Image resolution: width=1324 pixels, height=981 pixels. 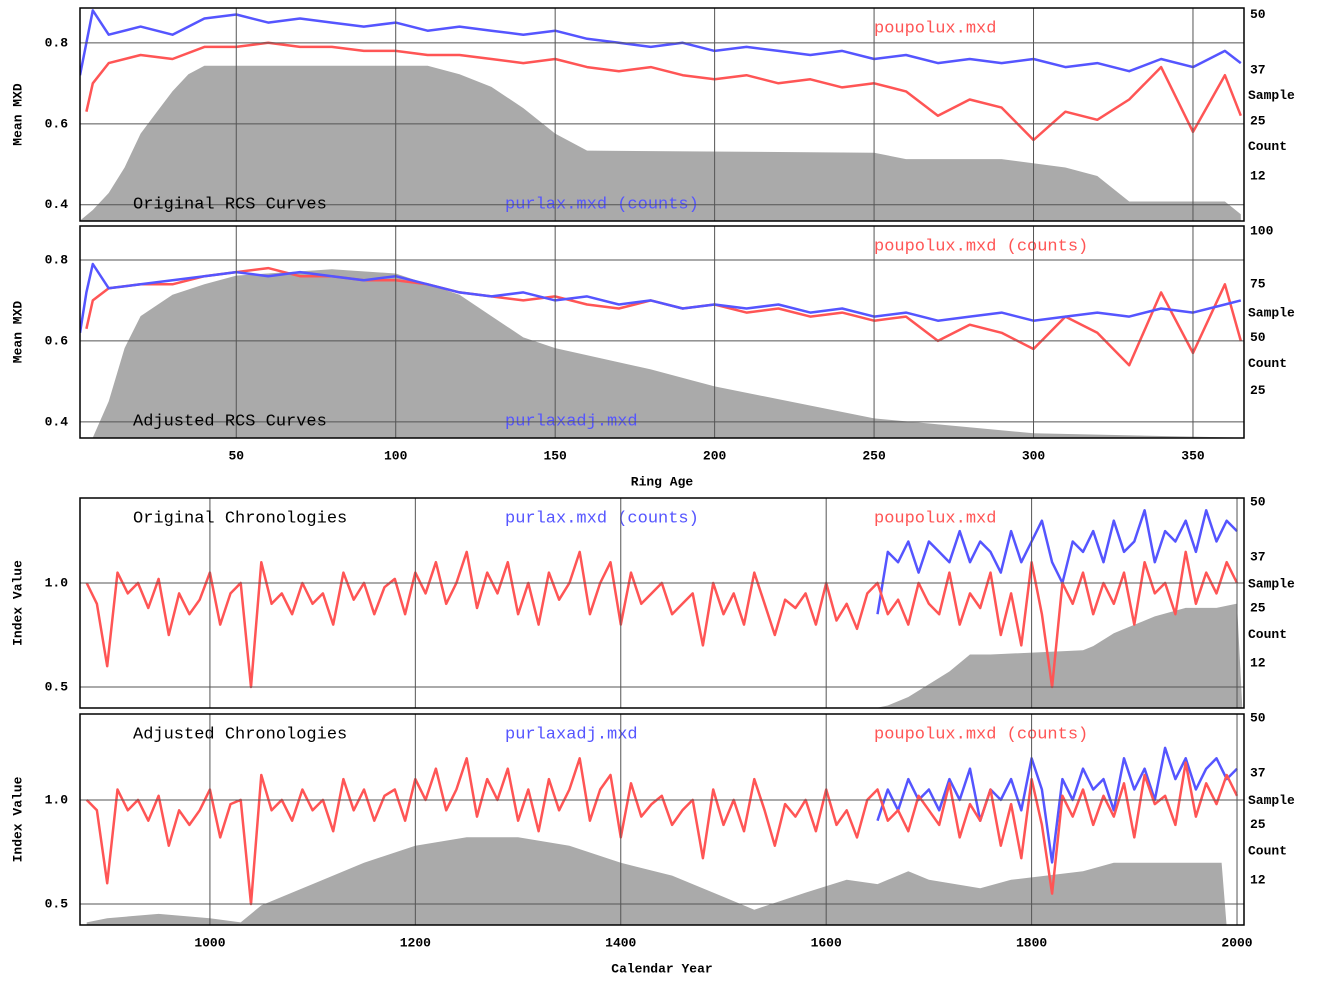 What do you see at coordinates (715, 455) in the screenshot?
I see `x-tick-label: 200` at bounding box center [715, 455].